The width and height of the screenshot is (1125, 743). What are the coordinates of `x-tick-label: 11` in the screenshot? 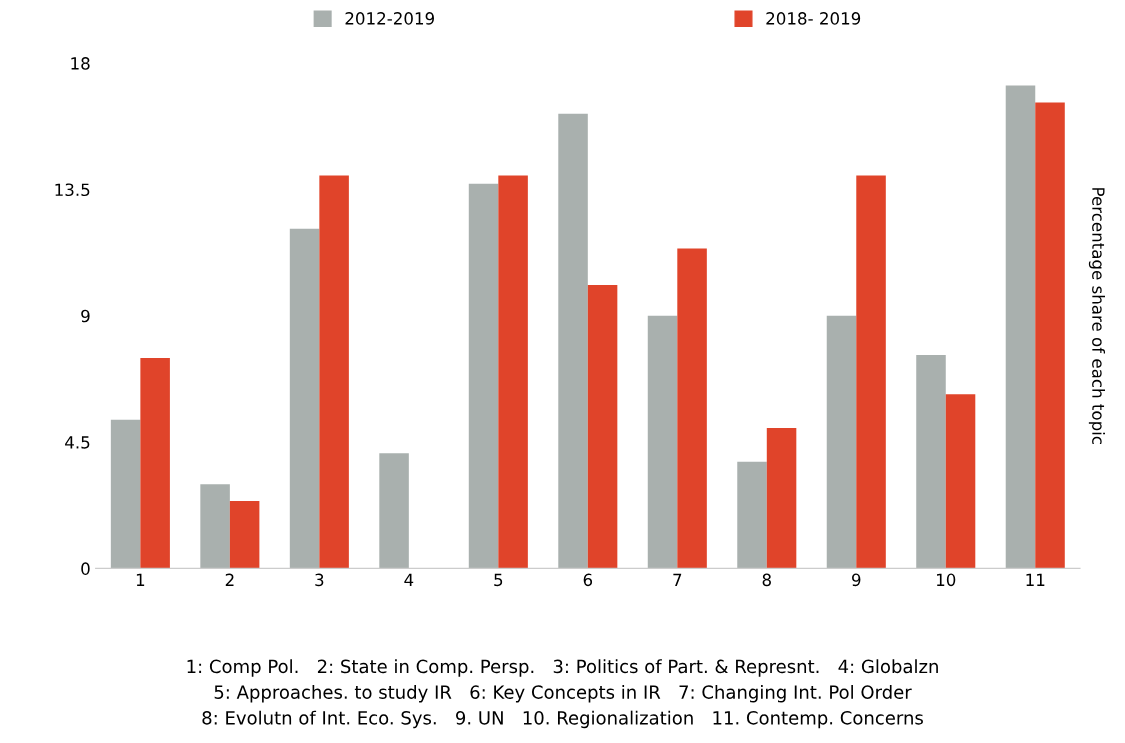 It's located at (1035, 579).